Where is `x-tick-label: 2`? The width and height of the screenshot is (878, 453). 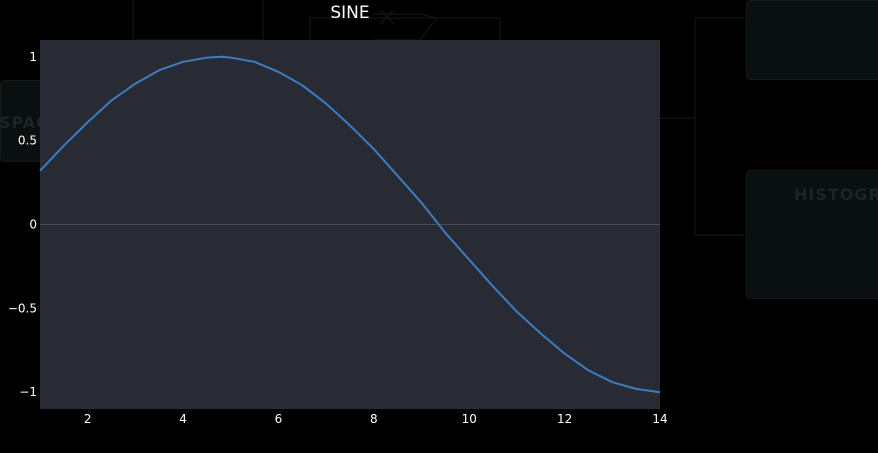 x-tick-label: 2 is located at coordinates (88, 419).